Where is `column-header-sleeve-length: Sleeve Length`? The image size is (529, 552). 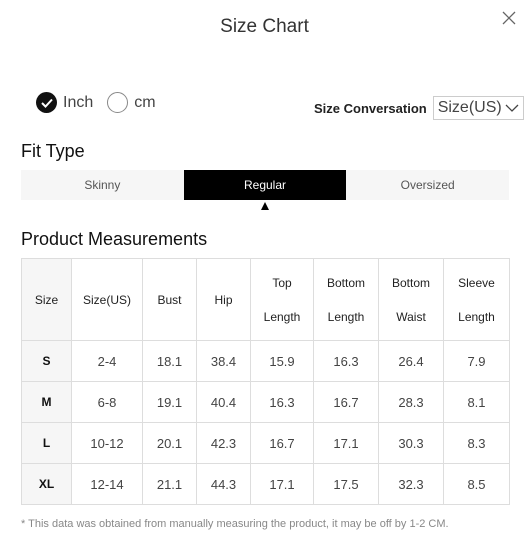
column-header-sleeve-length: Sleeve Length is located at coordinates (476, 299).